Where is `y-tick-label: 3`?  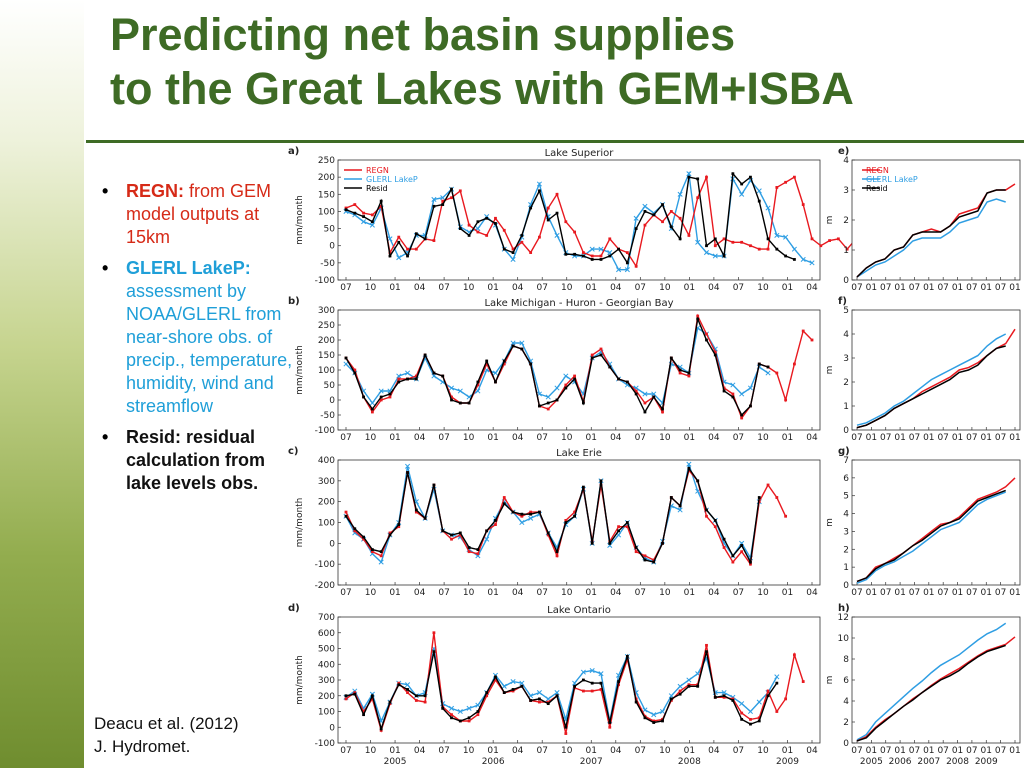
y-tick-label: 3 is located at coordinates (846, 359).